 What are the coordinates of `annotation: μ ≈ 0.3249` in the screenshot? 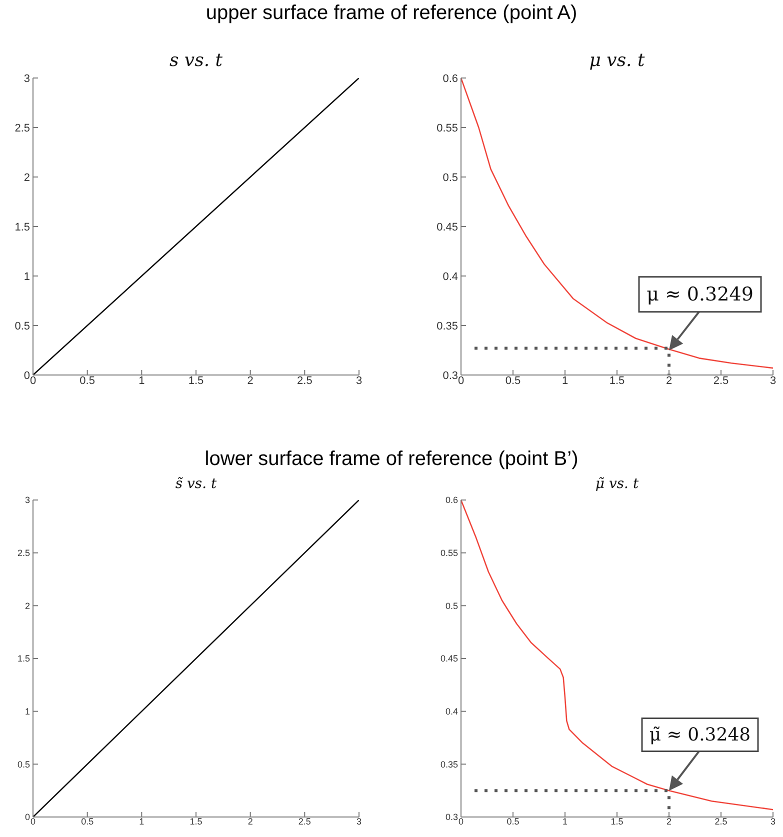 It's located at (700, 294).